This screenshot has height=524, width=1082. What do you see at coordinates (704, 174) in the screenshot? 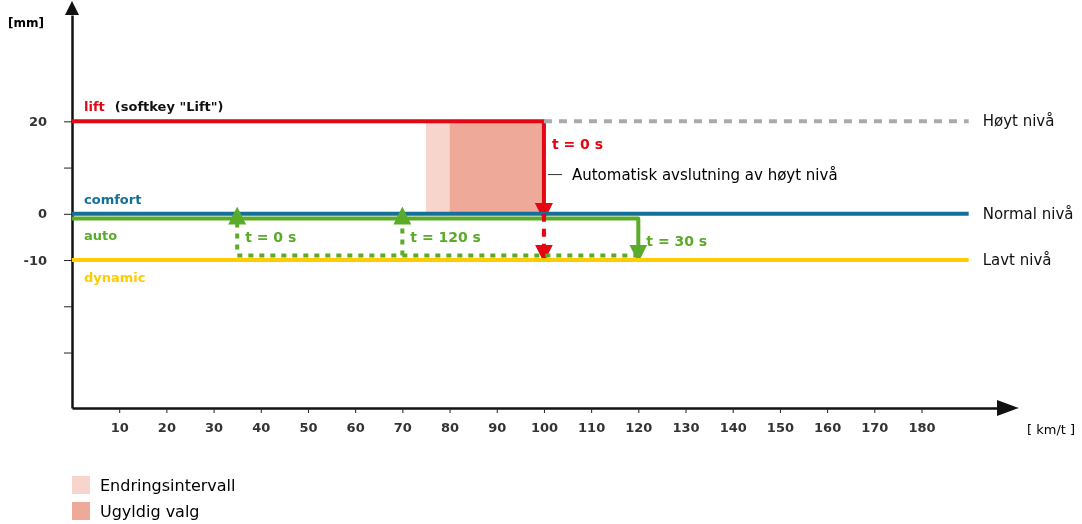
I see `annotation: Automatisk avslutning av høyt nivå` at bounding box center [704, 174].